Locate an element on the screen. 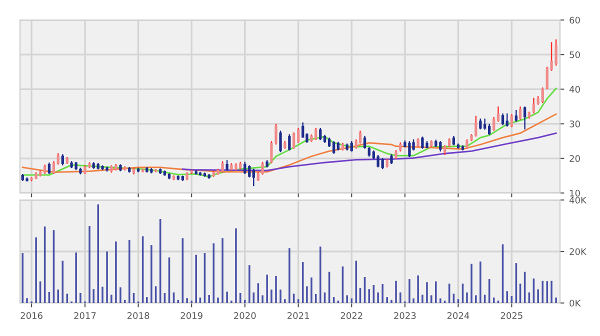 Image resolution: width=600 pixels, height=336 pixels. x-tick-label: 2016 is located at coordinates (31, 316).